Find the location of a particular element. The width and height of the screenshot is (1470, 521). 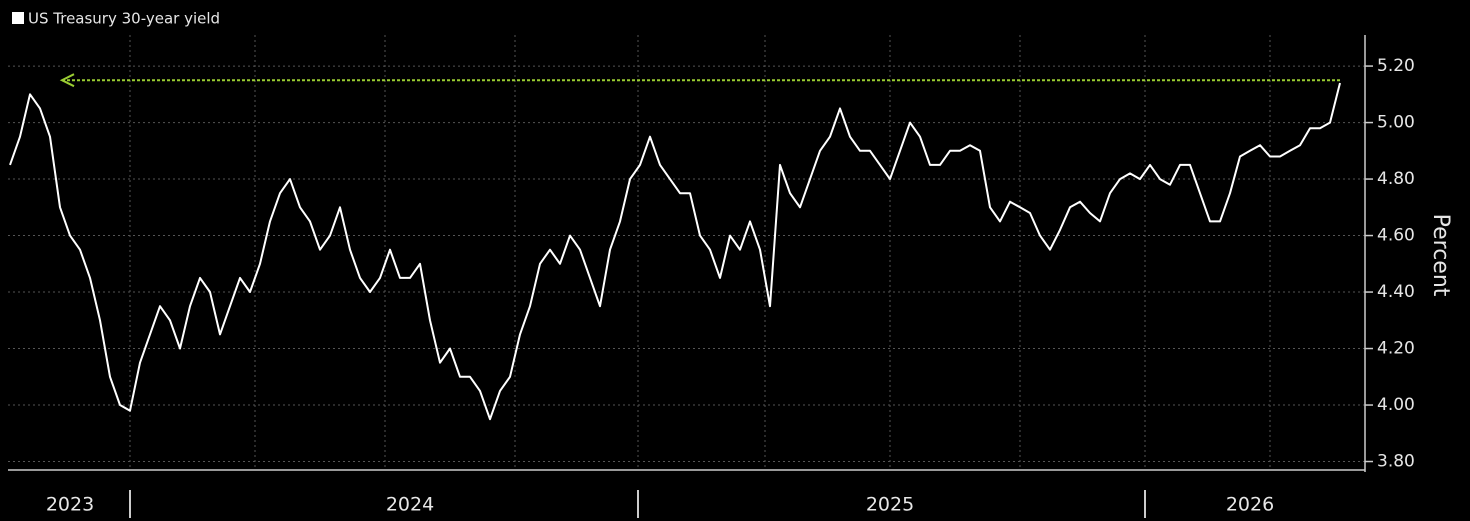

y-tick-label: 4.20 is located at coordinates (1396, 349).